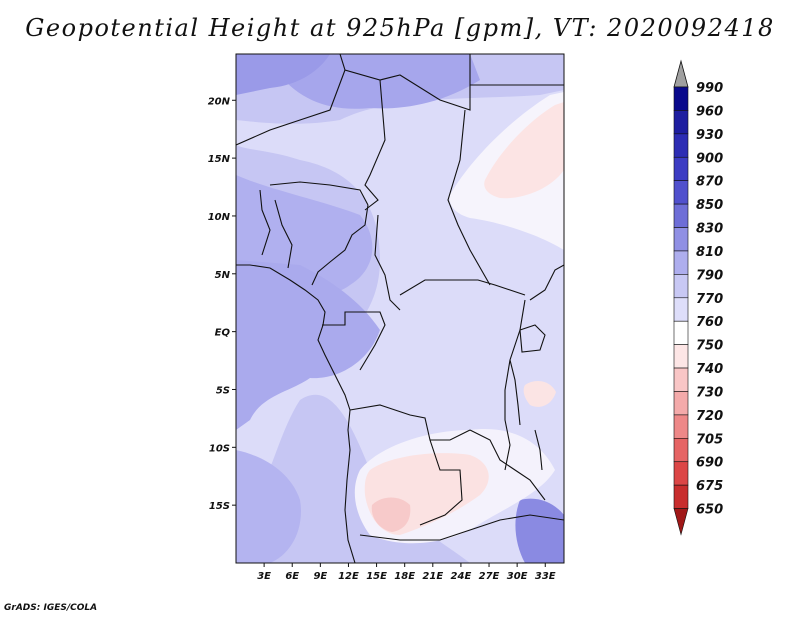 The image size is (800, 618). What do you see at coordinates (538, 450) in the screenshot?
I see `lake-malawi` at bounding box center [538, 450].